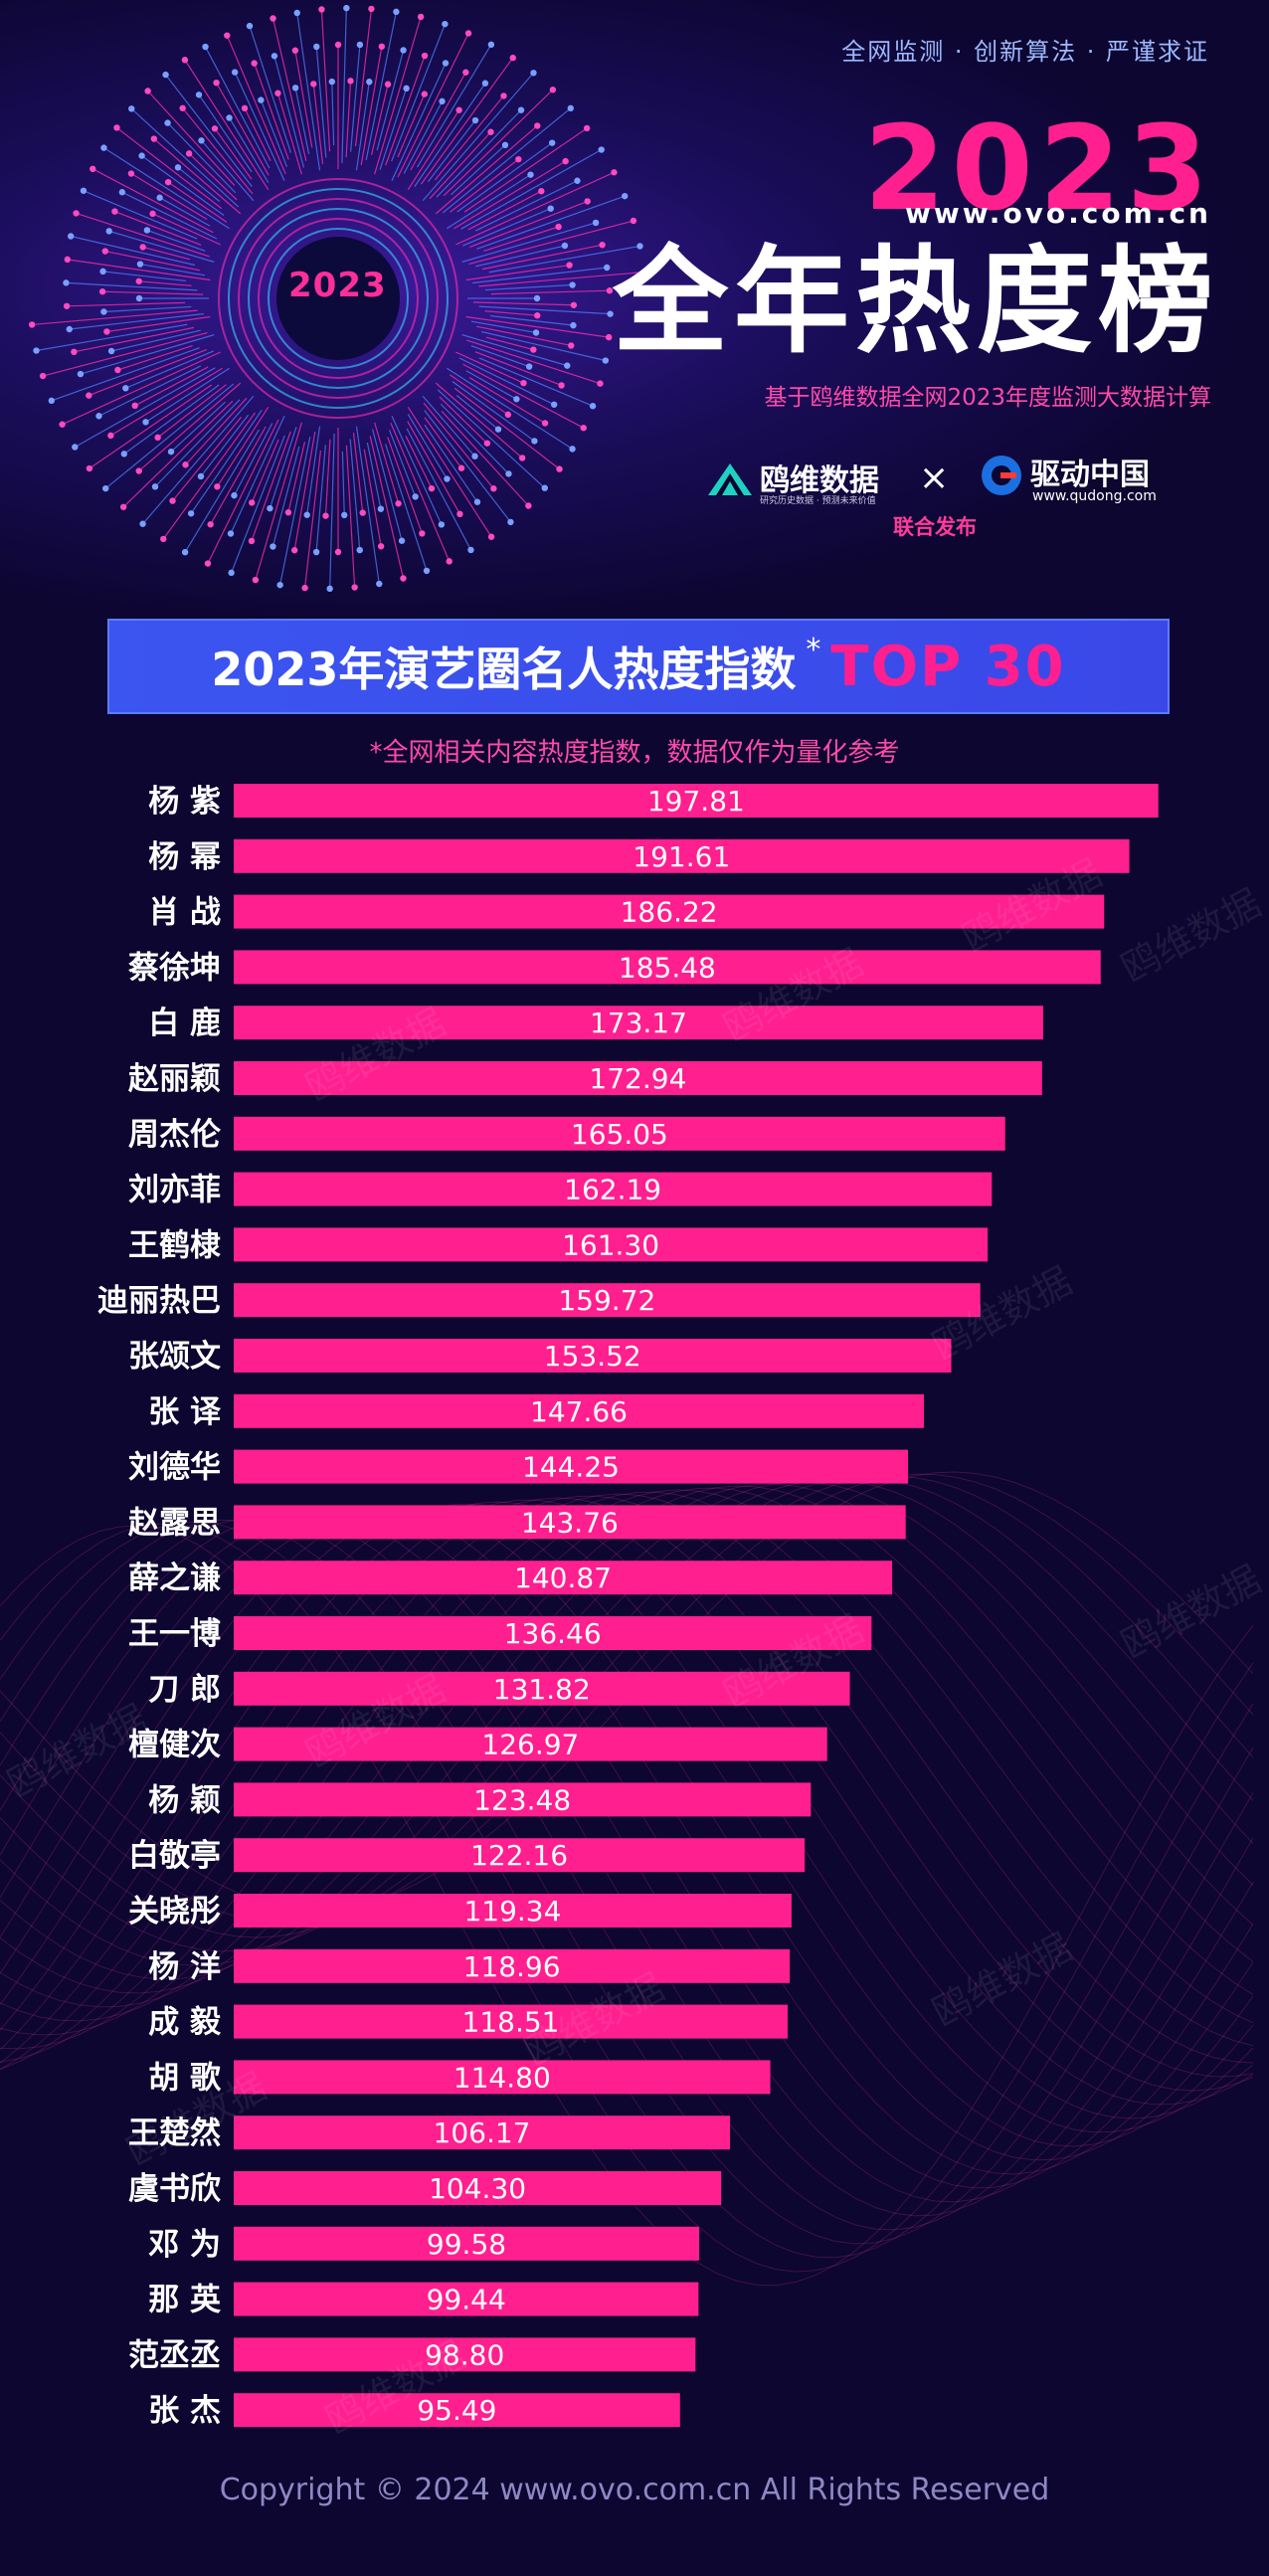 The image size is (1269, 2576). What do you see at coordinates (819, 480) in the screenshot?
I see `ovo-logo-name: 鸥维数据` at bounding box center [819, 480].